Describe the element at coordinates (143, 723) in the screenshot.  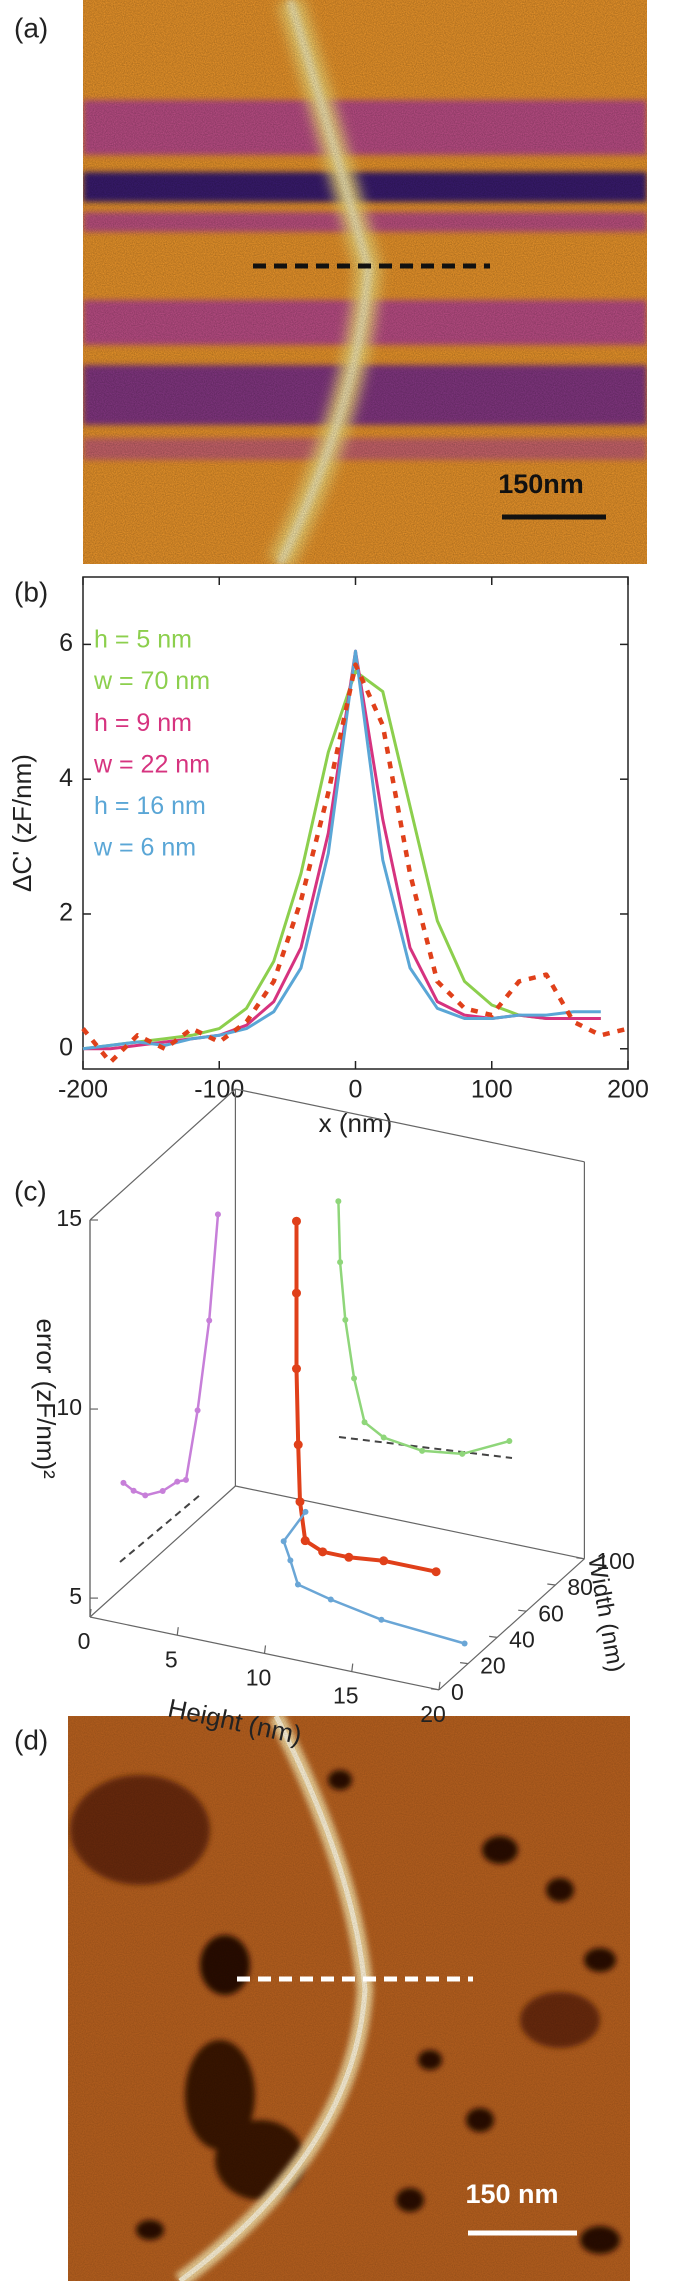
I see `legend-label: h = 9 nm` at that location.